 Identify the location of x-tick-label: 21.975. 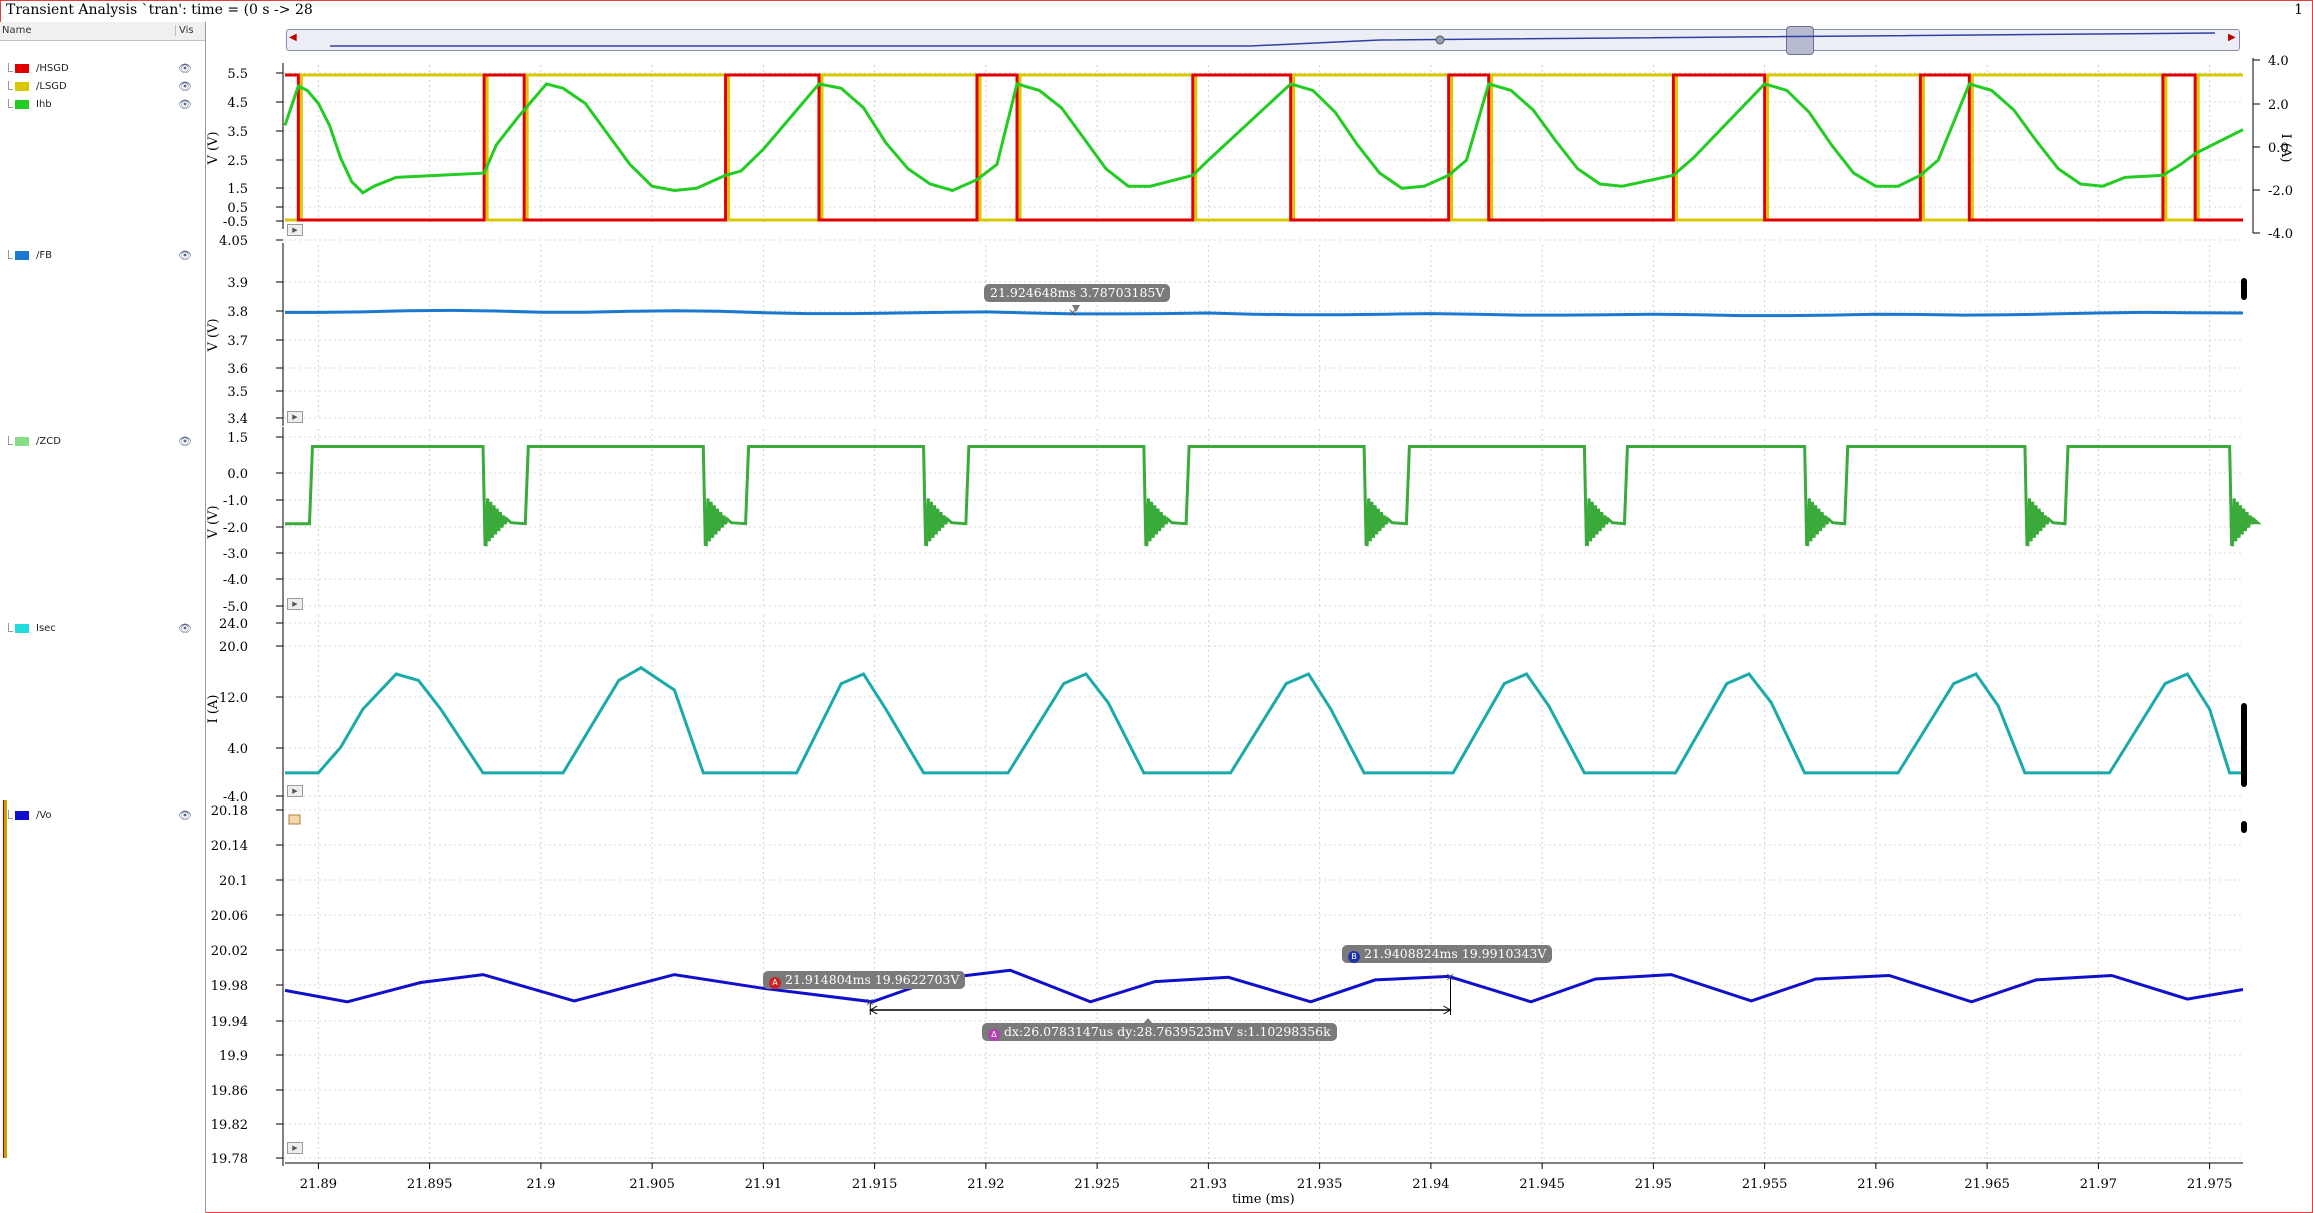
(2210, 1184).